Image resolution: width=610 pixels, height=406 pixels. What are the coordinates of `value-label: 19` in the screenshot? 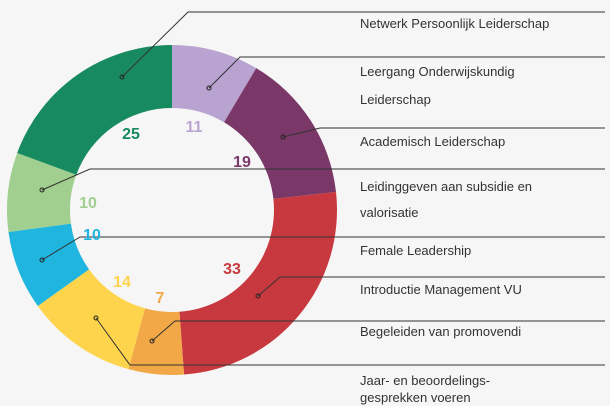 It's located at (242, 162).